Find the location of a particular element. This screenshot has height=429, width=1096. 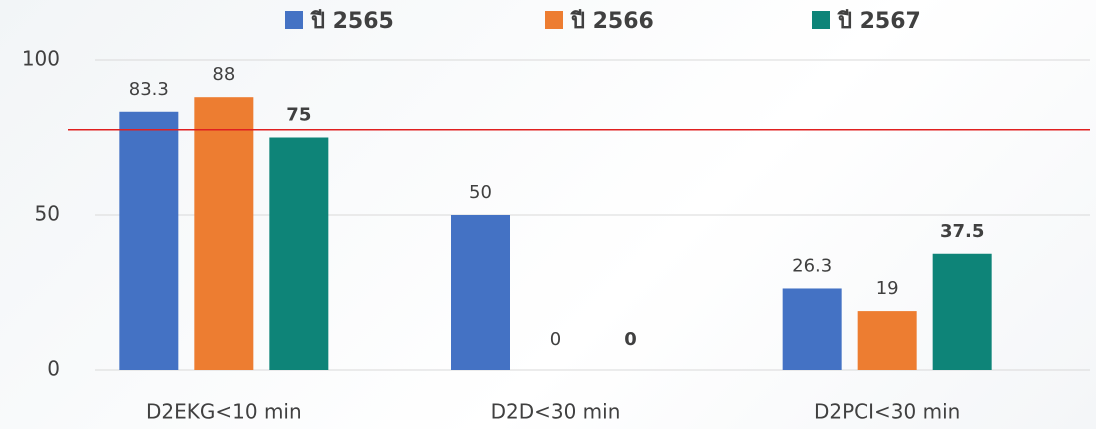

data-label: 19 is located at coordinates (887, 288).